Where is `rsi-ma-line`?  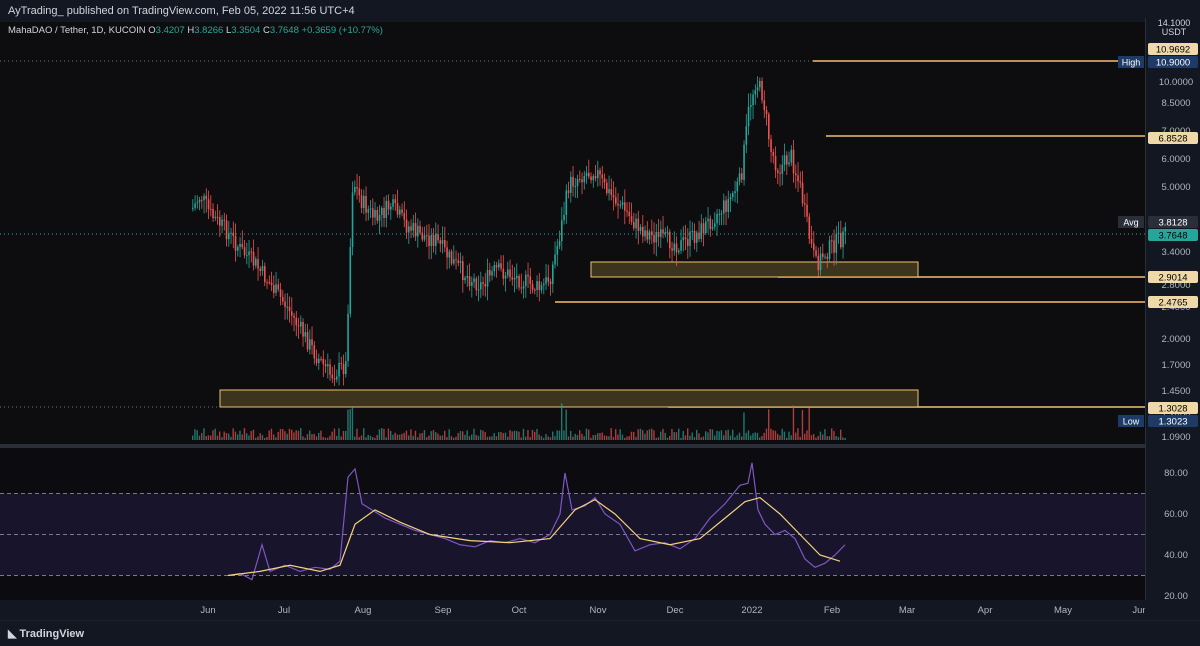
rsi-ma-line is located at coordinates (534, 536).